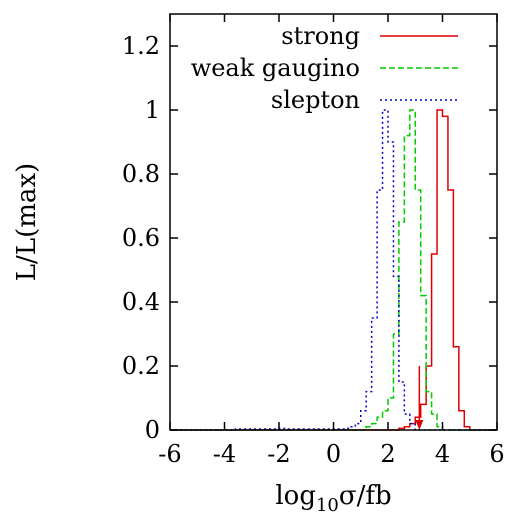 The image size is (509, 521). Describe the element at coordinates (275, 68) in the screenshot. I see `legend-label-1: weak gaugino` at that location.